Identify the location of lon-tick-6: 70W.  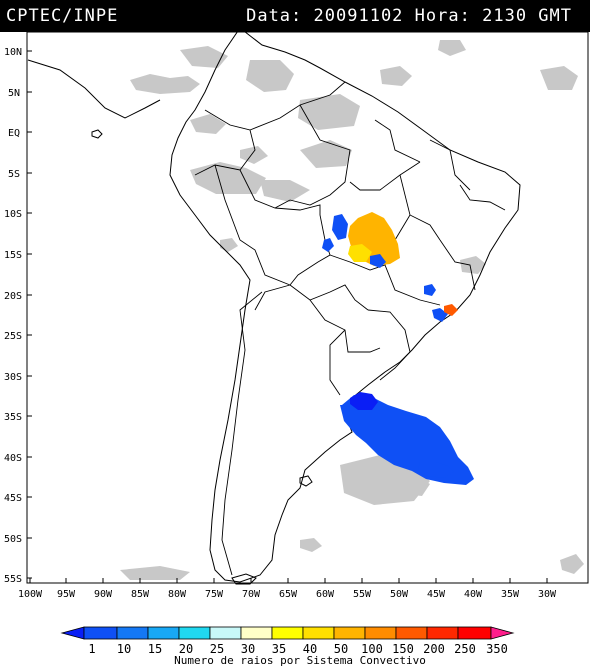
(251, 589).